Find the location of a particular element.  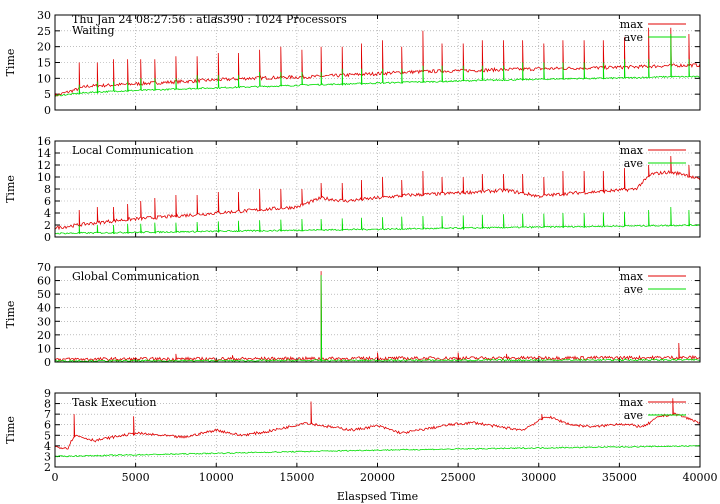

y-tick-label: 25 is located at coordinates (44, 31).